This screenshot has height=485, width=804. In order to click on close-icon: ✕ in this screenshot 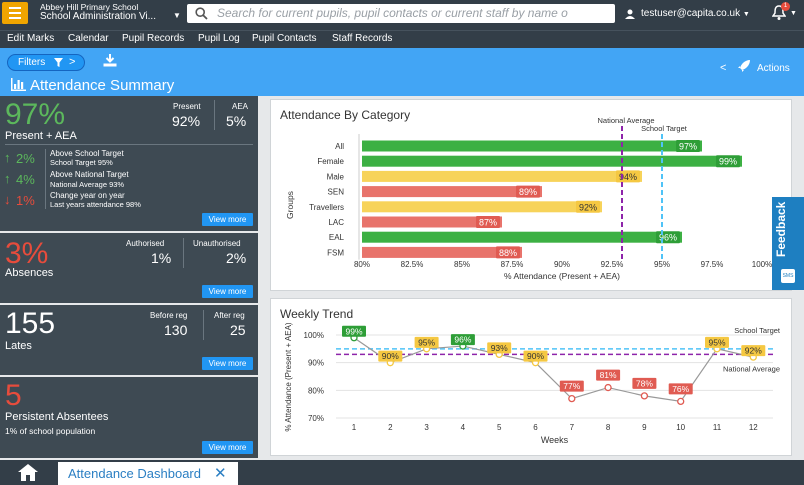, I will do `click(220, 473)`.